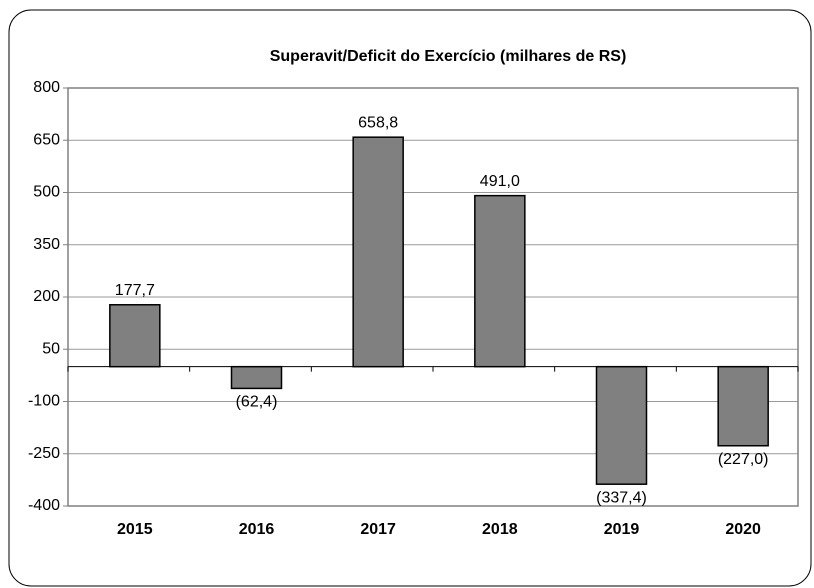 The image size is (814, 588). What do you see at coordinates (44, 453) in the screenshot?
I see `y-tick-label: -250` at bounding box center [44, 453].